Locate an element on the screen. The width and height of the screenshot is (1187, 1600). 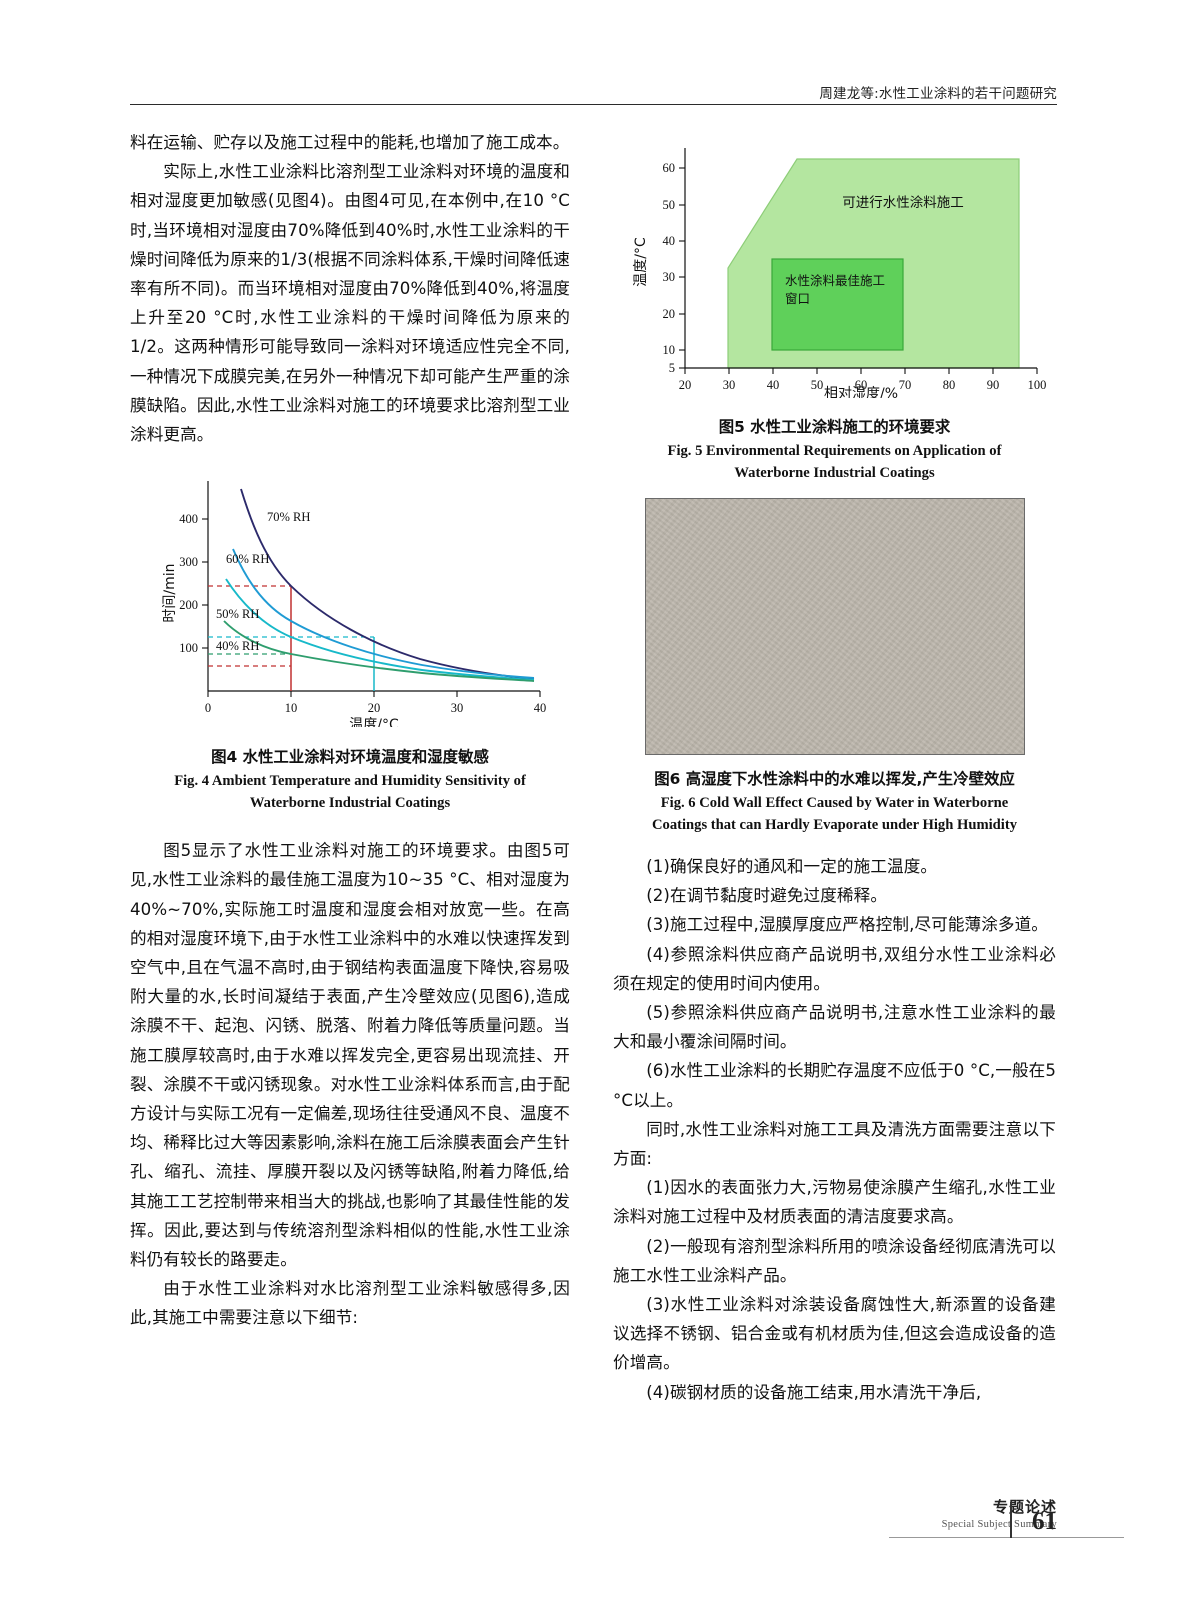
photo-grain is located at coordinates (834, 626).